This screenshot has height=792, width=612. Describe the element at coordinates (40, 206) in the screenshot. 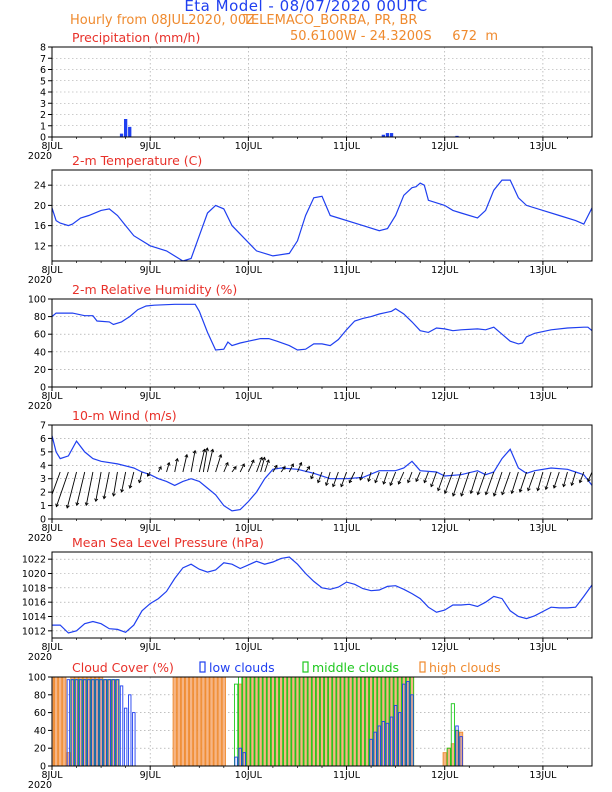

I see `y-tick-label: 20` at that location.